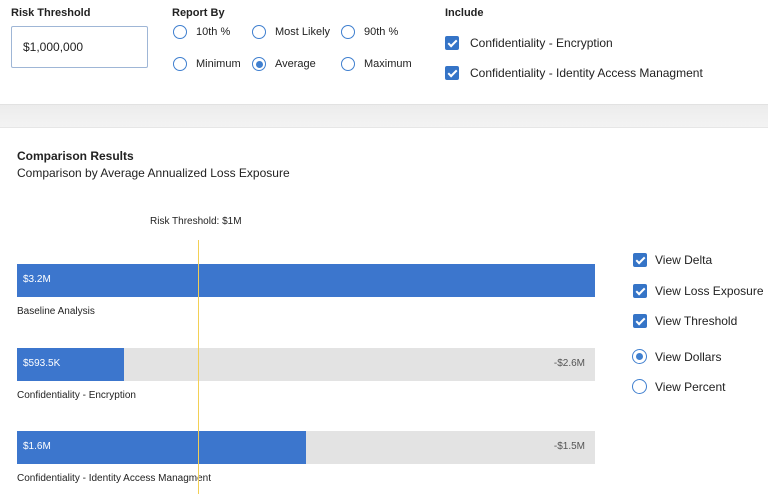  Describe the element at coordinates (684, 260) in the screenshot. I see `checkbox-label: View Delta` at that location.